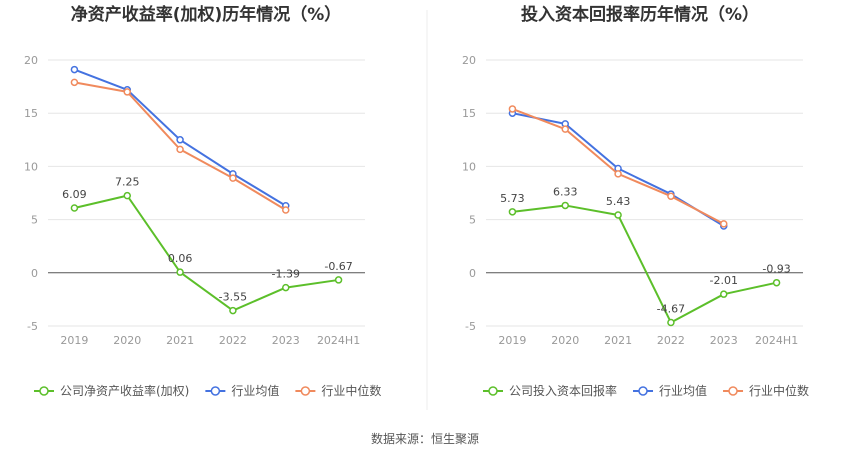 The height and width of the screenshot is (459, 850). What do you see at coordinates (618, 201) in the screenshot?
I see `data-label: 5.43` at bounding box center [618, 201].